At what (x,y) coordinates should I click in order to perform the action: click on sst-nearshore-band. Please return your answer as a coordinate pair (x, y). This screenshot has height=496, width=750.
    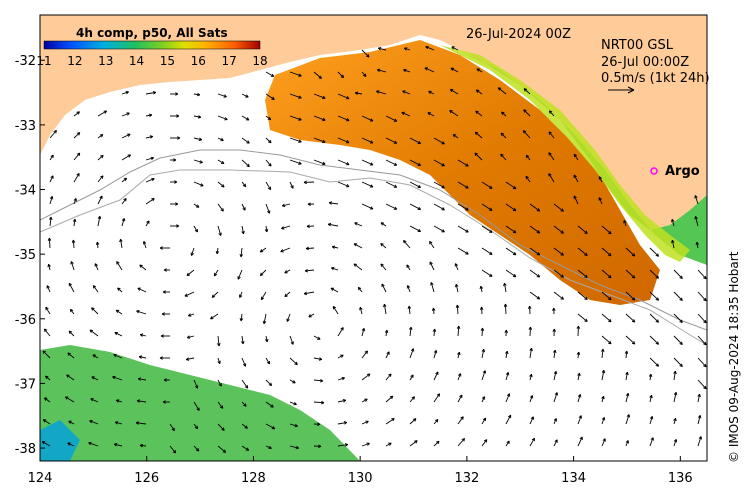
    Looking at the image, I should click on (583, 158).